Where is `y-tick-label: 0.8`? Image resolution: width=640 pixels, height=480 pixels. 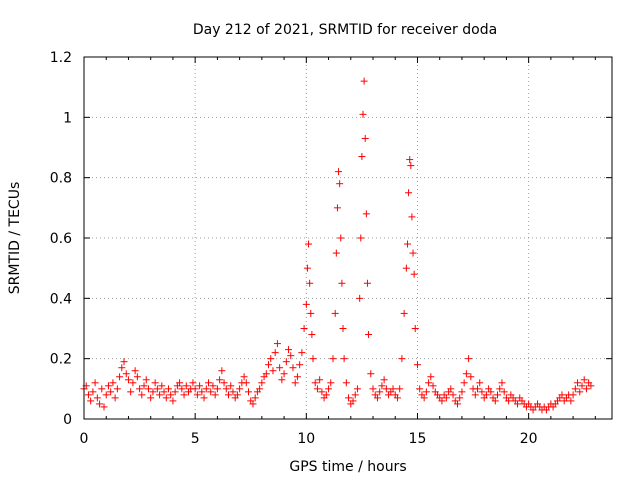
y-tick-label: 0.8 is located at coordinates (61, 179).